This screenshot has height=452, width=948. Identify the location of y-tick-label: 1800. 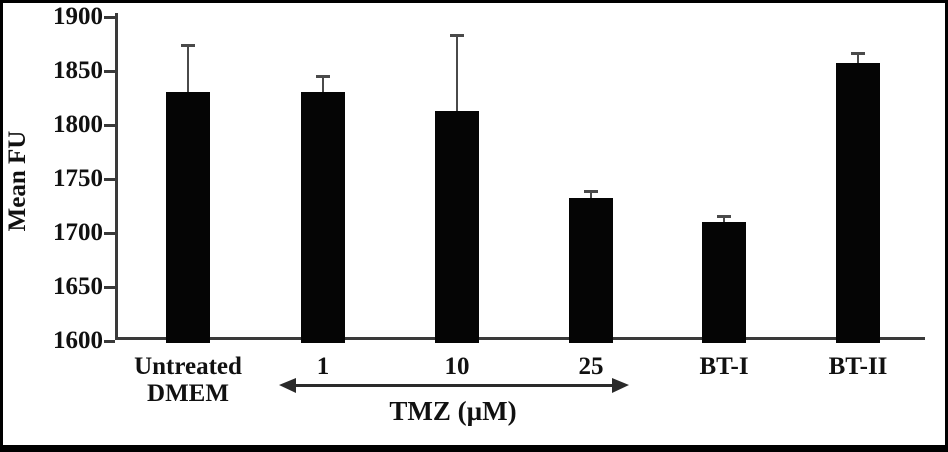
(78, 124).